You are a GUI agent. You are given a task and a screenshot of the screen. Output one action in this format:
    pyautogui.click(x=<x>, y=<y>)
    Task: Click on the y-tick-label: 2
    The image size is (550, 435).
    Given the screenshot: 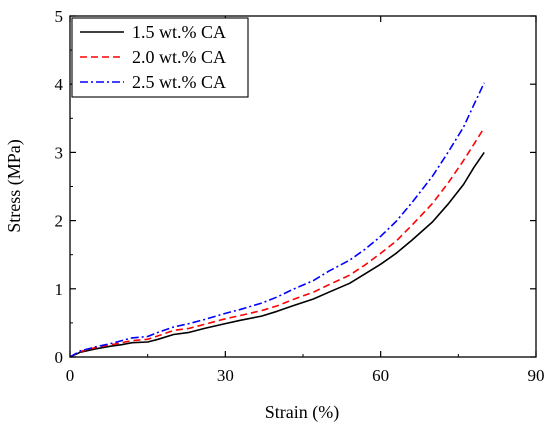 What is the action you would take?
    pyautogui.click(x=59, y=221)
    